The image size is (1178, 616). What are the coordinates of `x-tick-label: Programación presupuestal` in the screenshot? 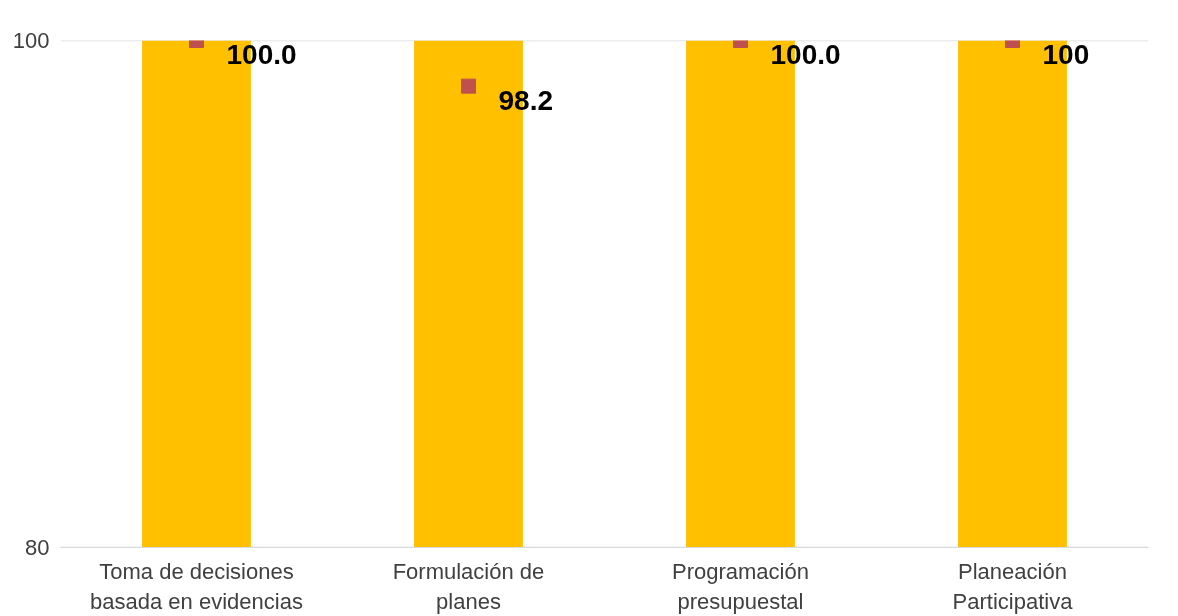 It's located at (740, 586).